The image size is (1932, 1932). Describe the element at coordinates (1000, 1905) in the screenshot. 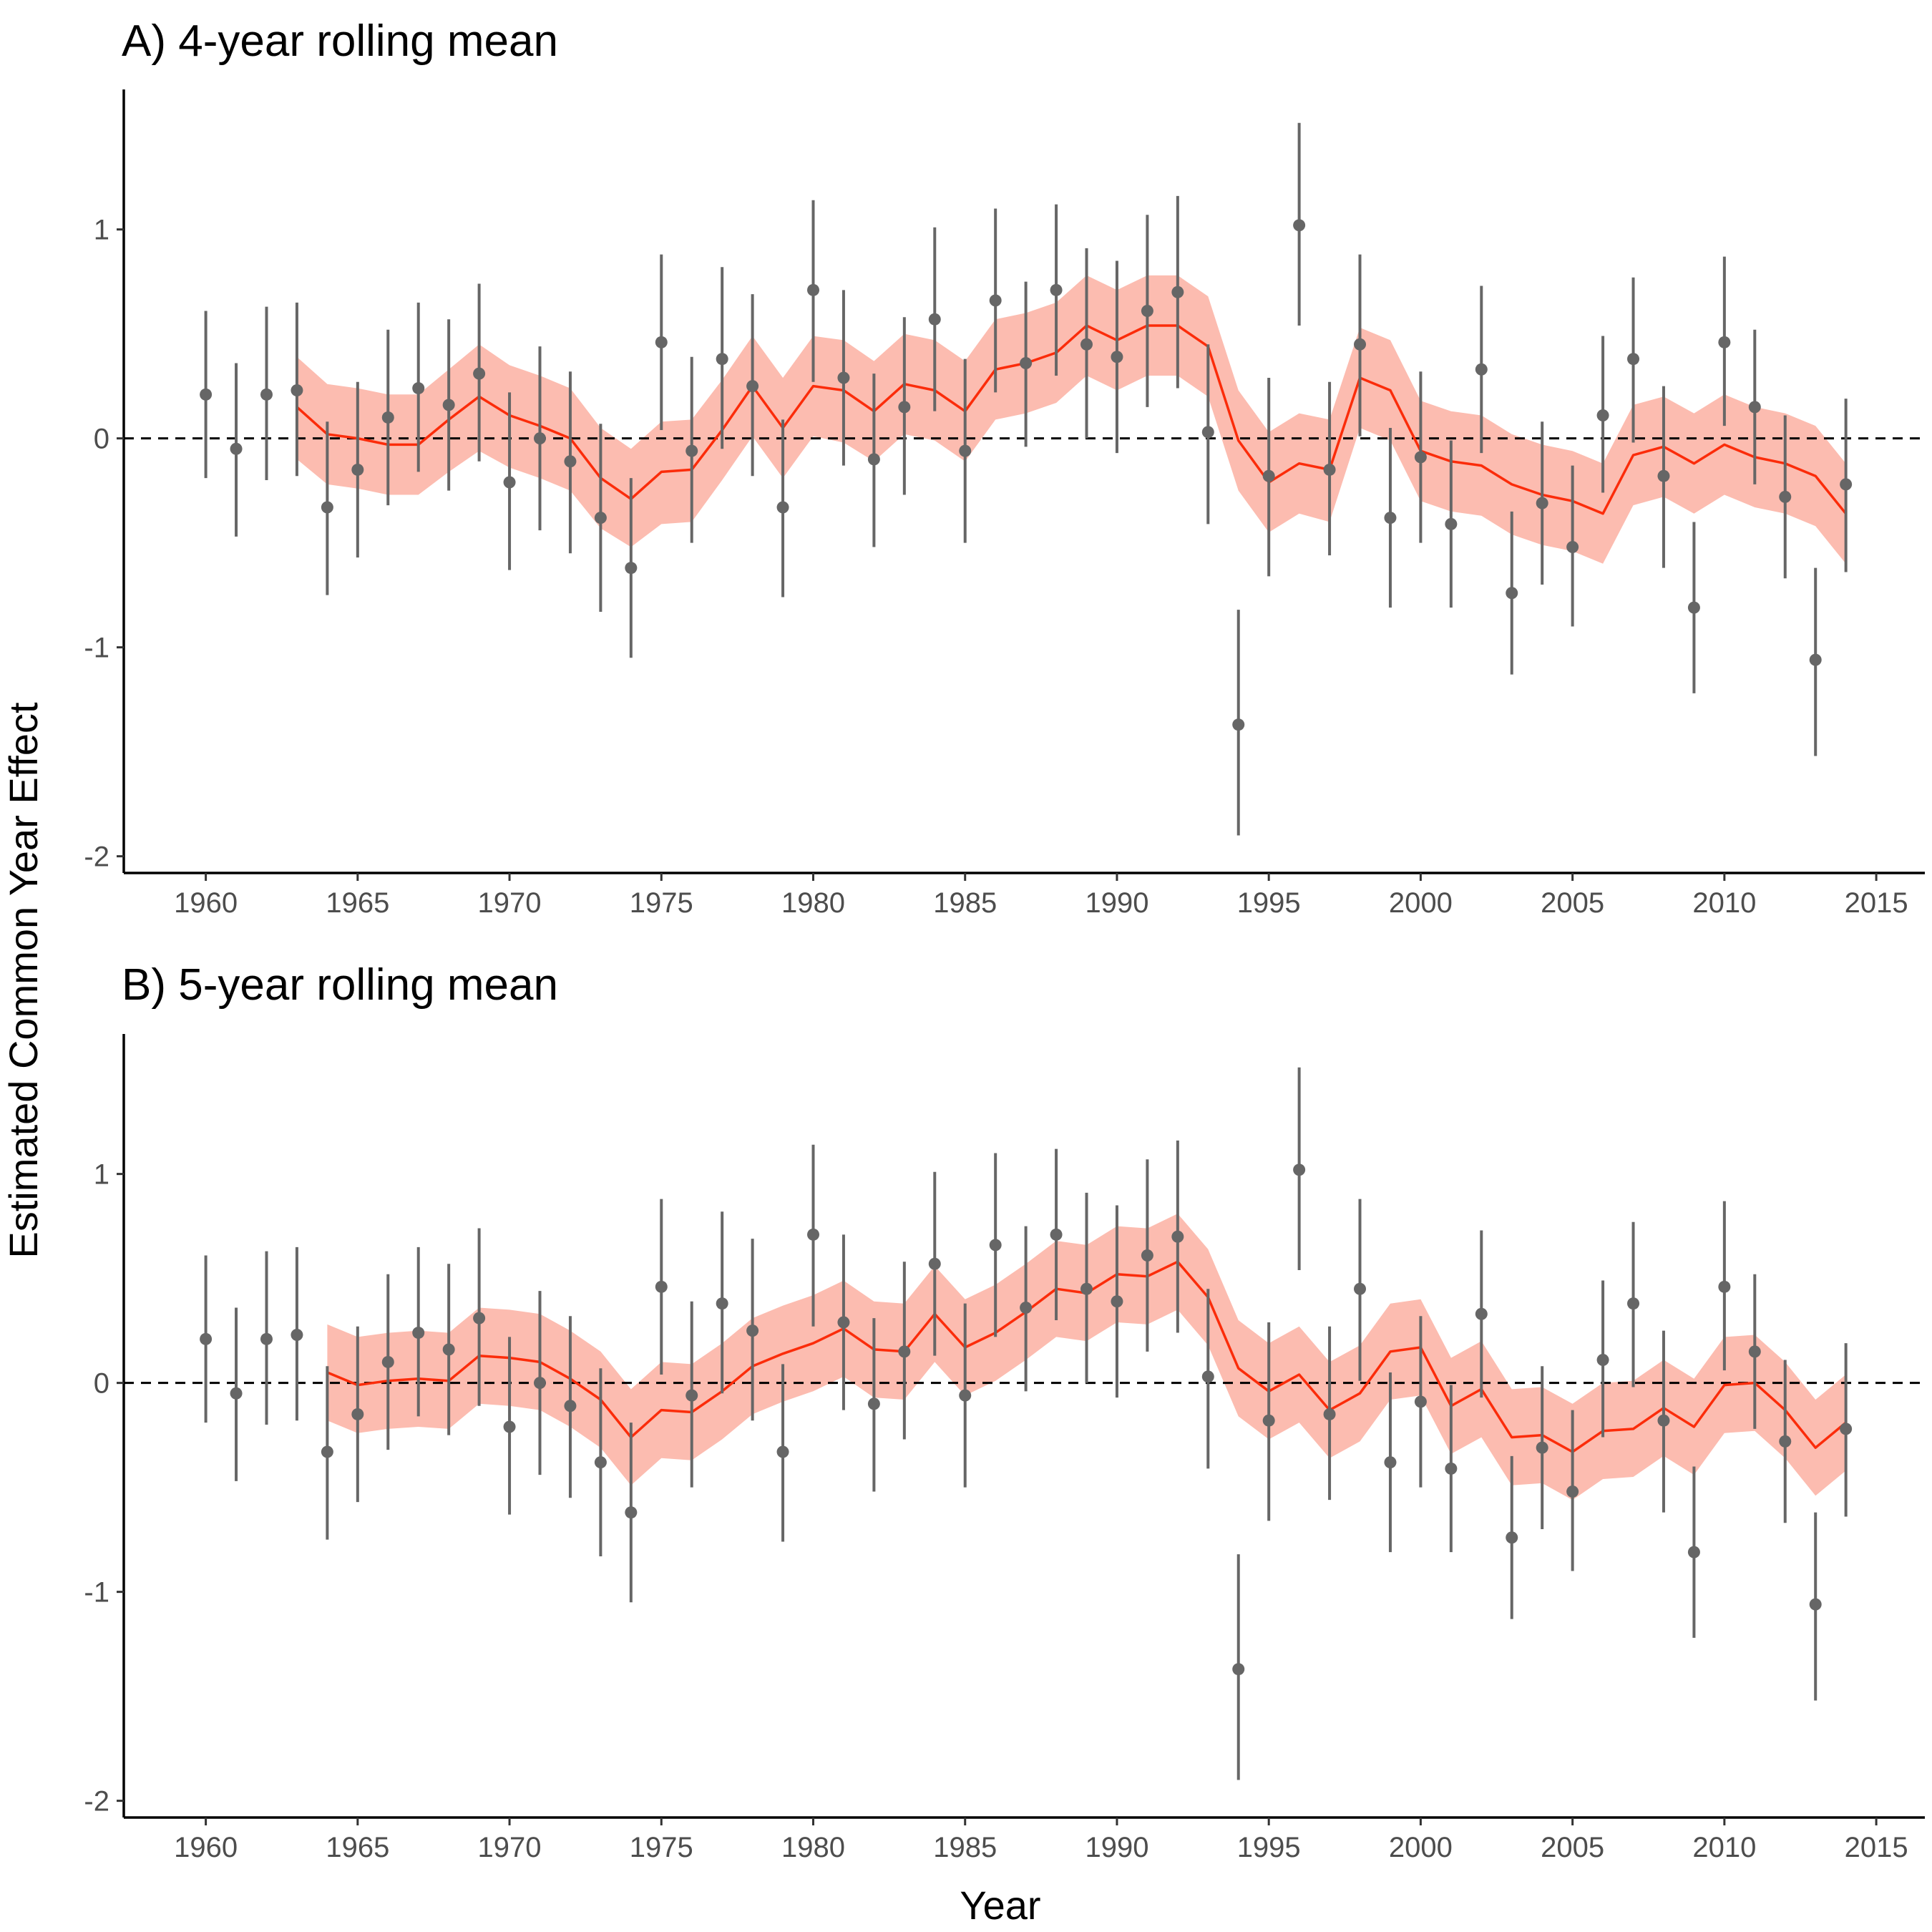

I see `x-axis-title: Year` at that location.